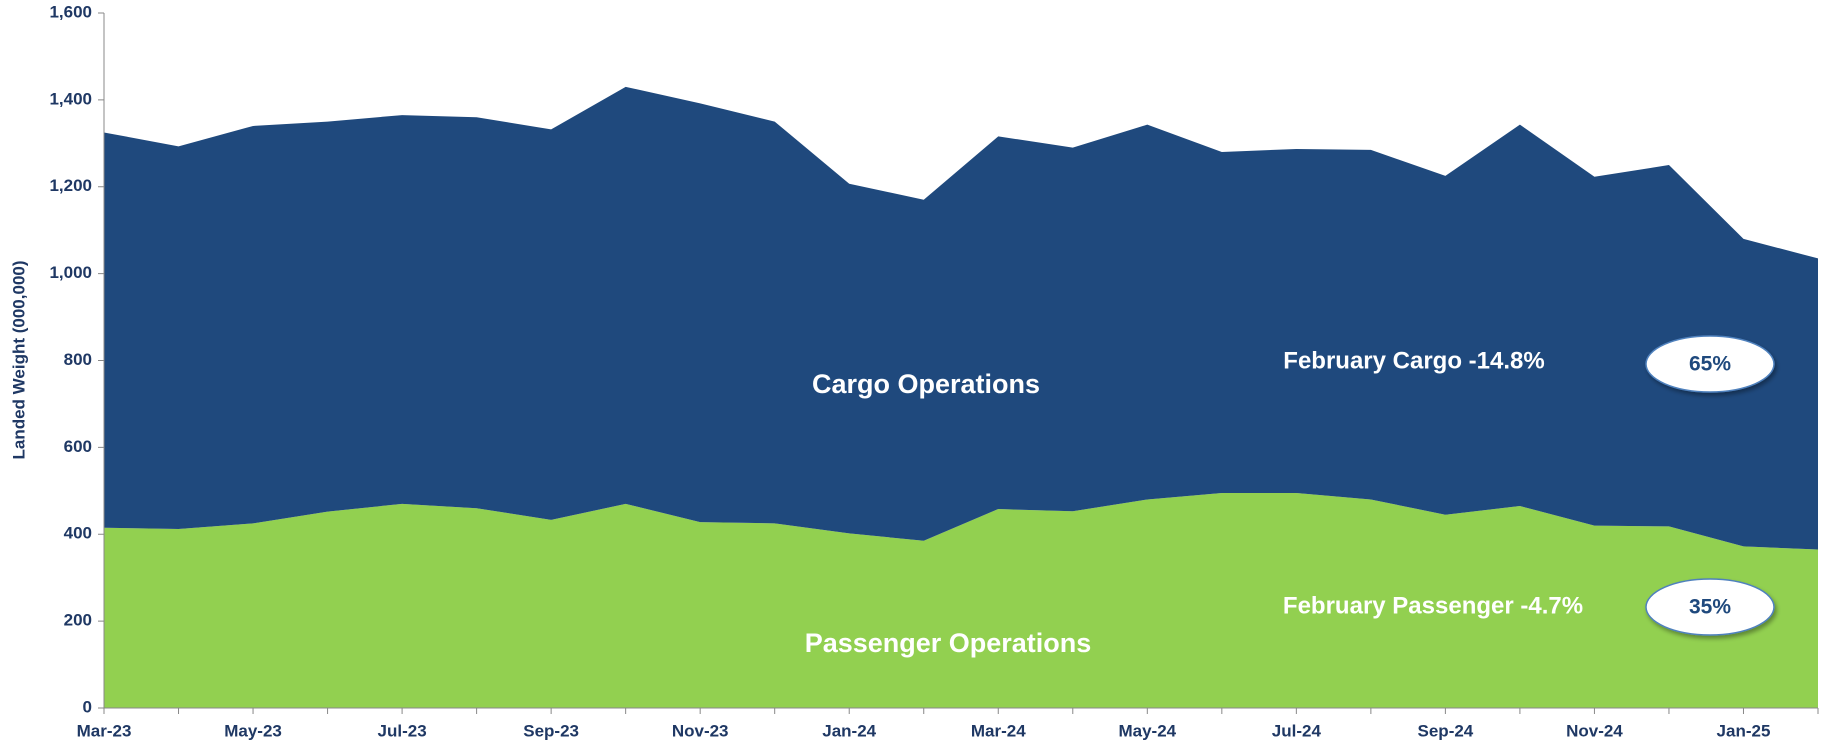  Describe the element at coordinates (78, 620) in the screenshot. I see `y-tick-label: 200` at that location.